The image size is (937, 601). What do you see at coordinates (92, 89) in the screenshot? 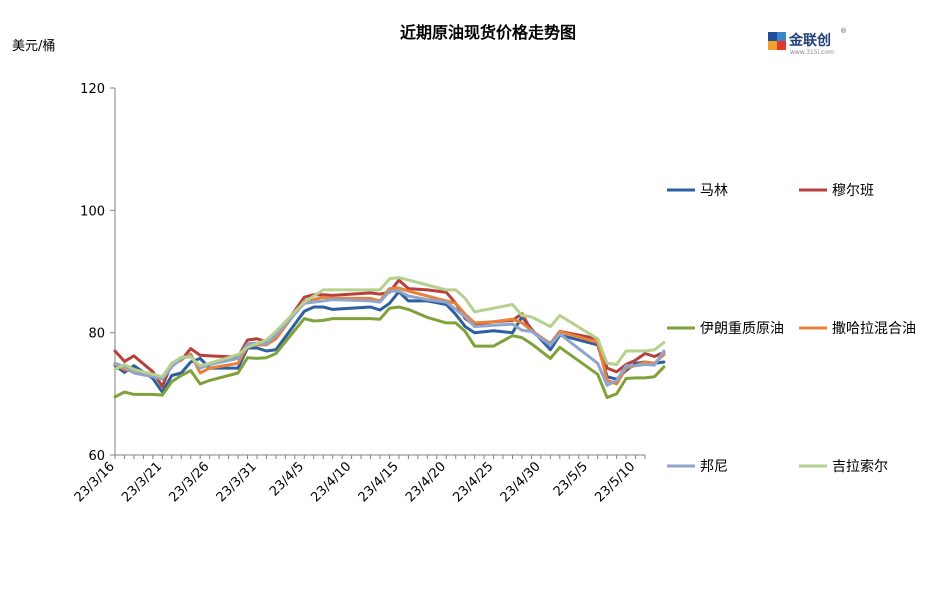
I see `y-tick-label: 120` at bounding box center [92, 89].